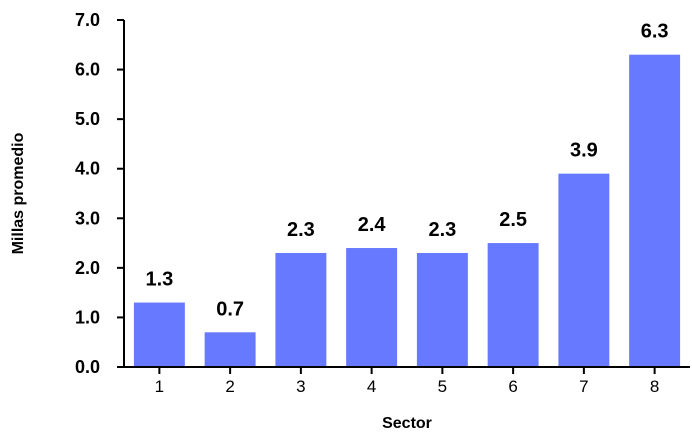  Describe the element at coordinates (99, 193) in the screenshot. I see `y-axis-ticks: 0.0 1.0 2.0 3.0 4.0 5.0 6.0 7.0` at that location.